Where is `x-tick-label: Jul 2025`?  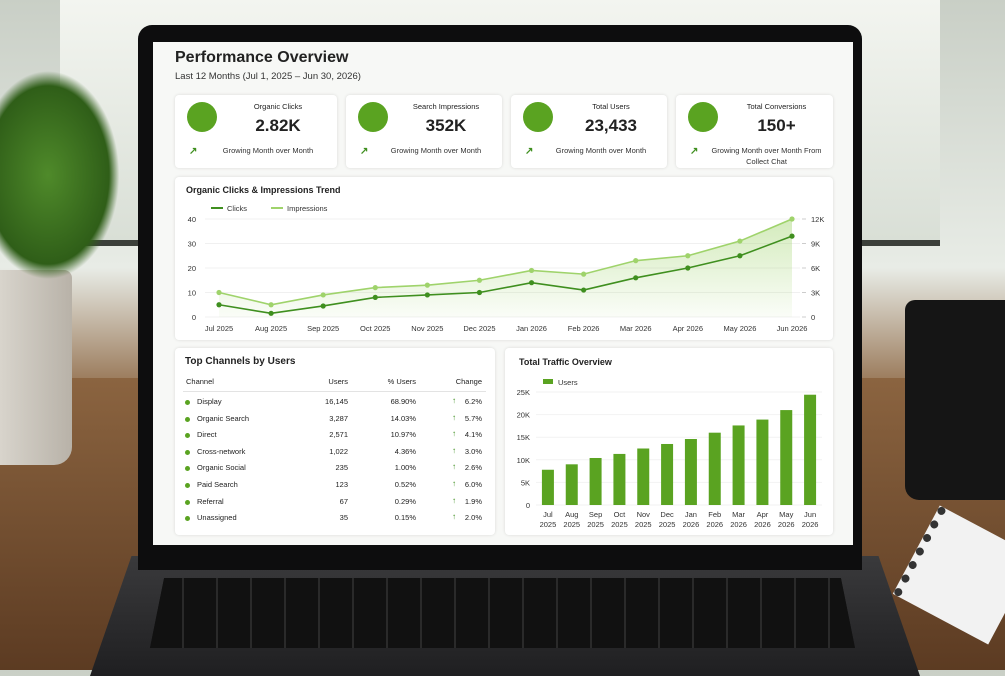 x-tick-label: Jul 2025 is located at coordinates (548, 519).